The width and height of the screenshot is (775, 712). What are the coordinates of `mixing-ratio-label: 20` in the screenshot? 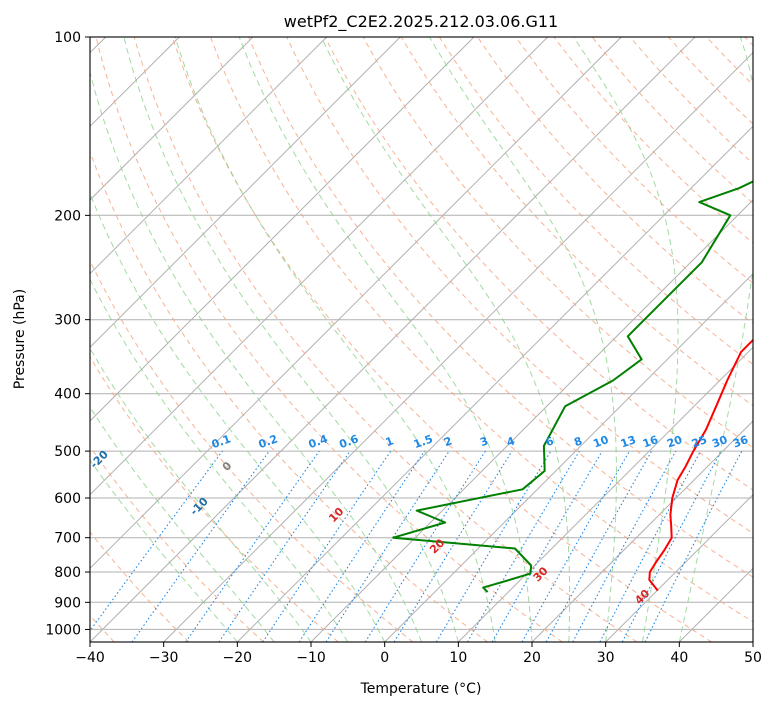 It's located at (674, 442).